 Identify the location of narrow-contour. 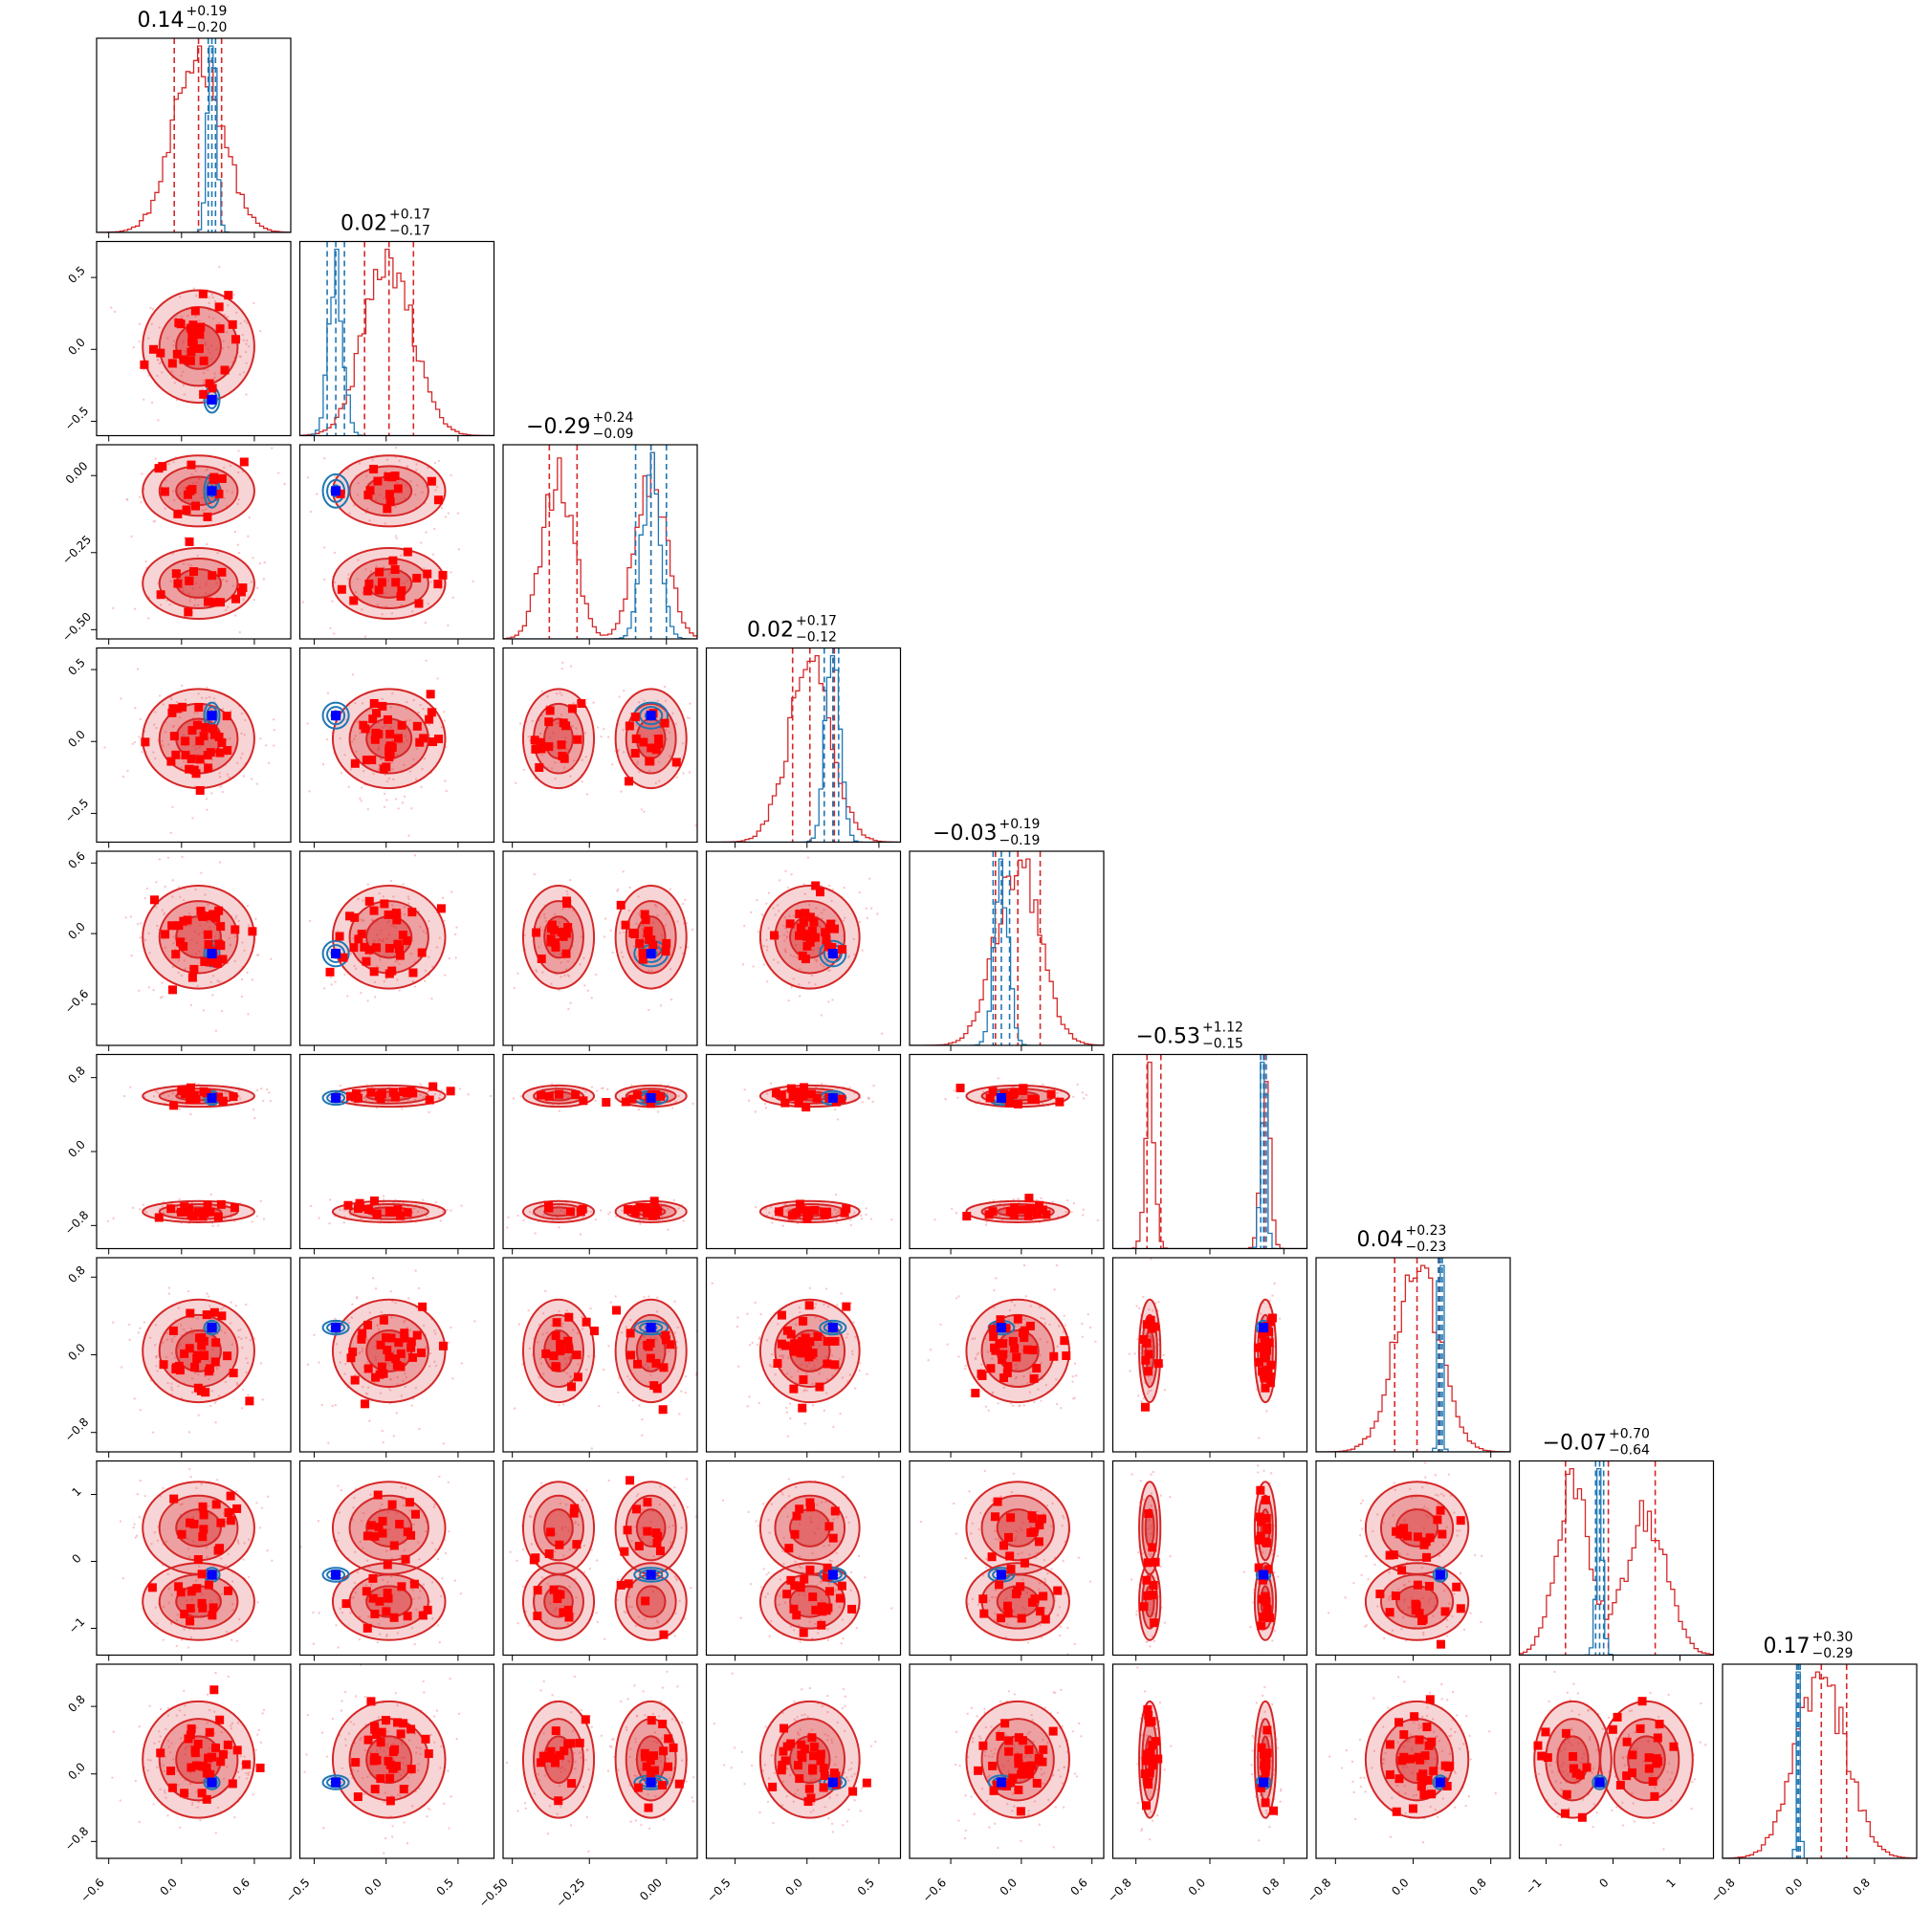
(335, 953).